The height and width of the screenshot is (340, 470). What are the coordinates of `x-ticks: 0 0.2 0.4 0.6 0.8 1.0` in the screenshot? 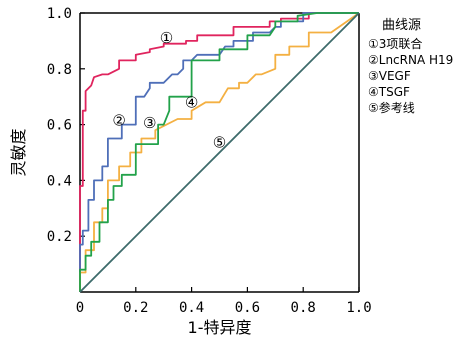 It's located at (224, 301).